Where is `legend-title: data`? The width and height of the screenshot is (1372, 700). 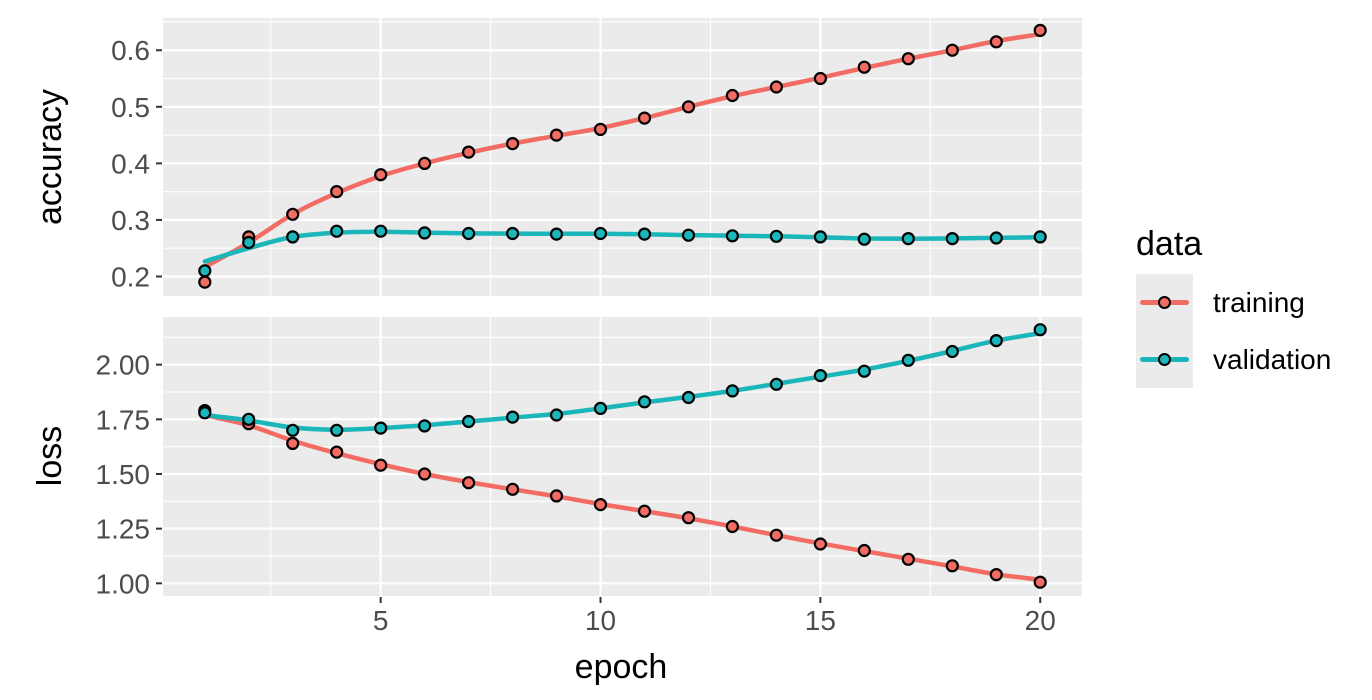 legend-title: data is located at coordinates (1169, 244).